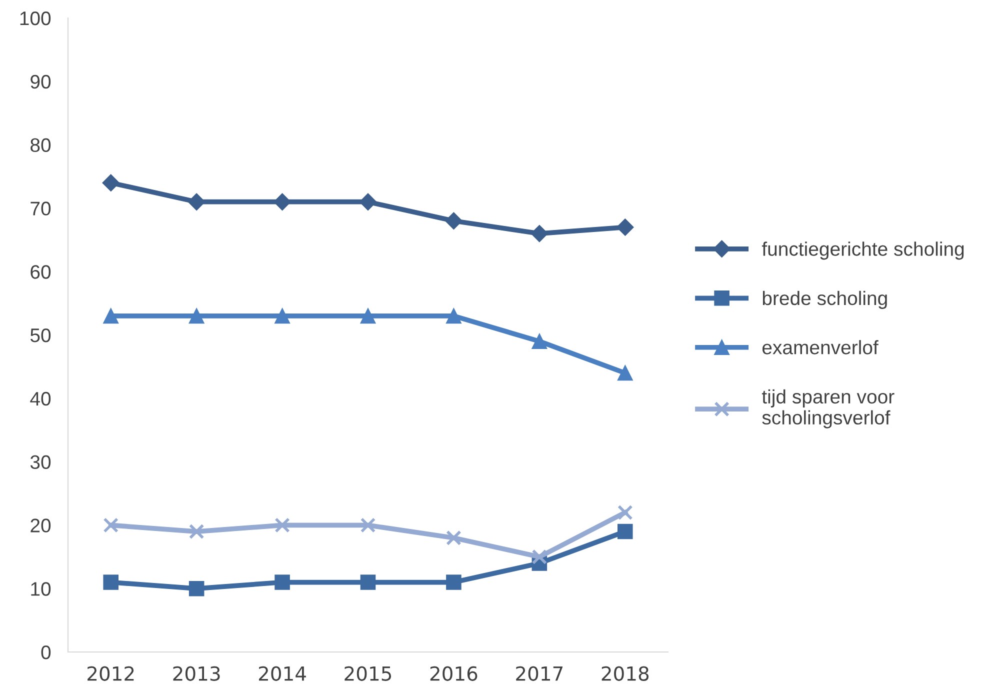  What do you see at coordinates (35, 18) in the screenshot?
I see `y-tick-label: 100` at bounding box center [35, 18].